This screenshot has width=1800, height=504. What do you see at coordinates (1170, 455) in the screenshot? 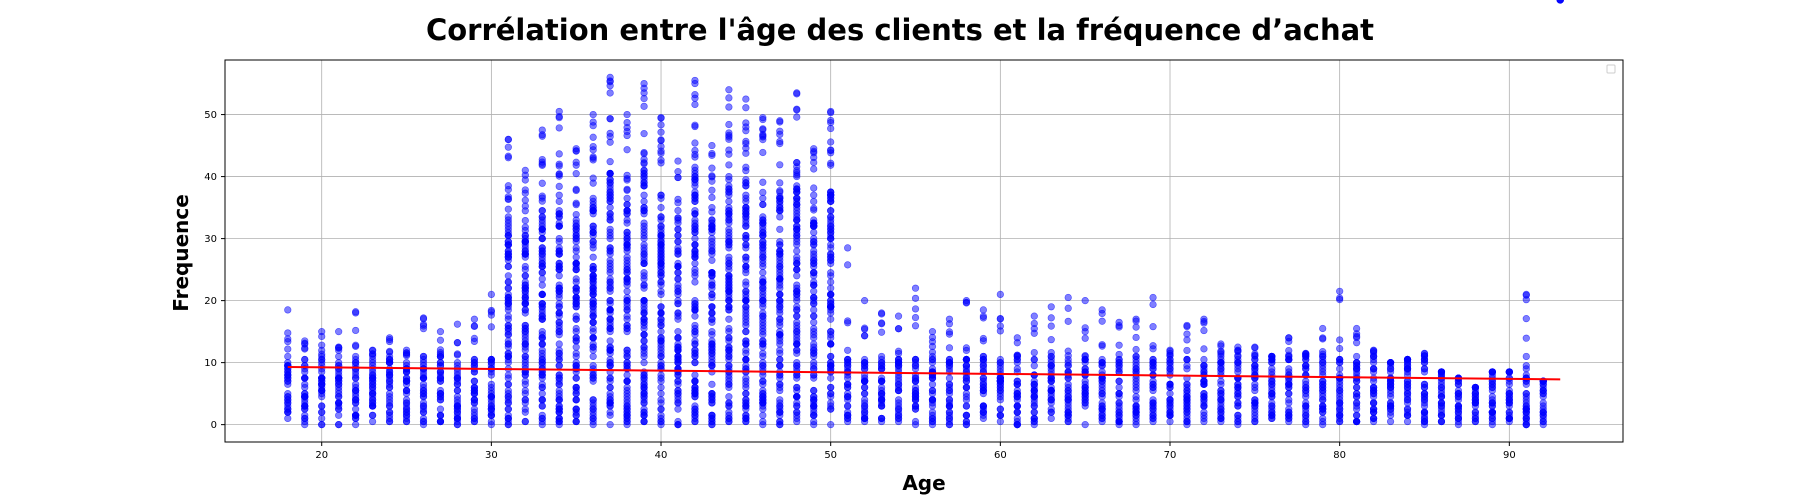
I see `x-tick-label: 70` at bounding box center [1170, 455].